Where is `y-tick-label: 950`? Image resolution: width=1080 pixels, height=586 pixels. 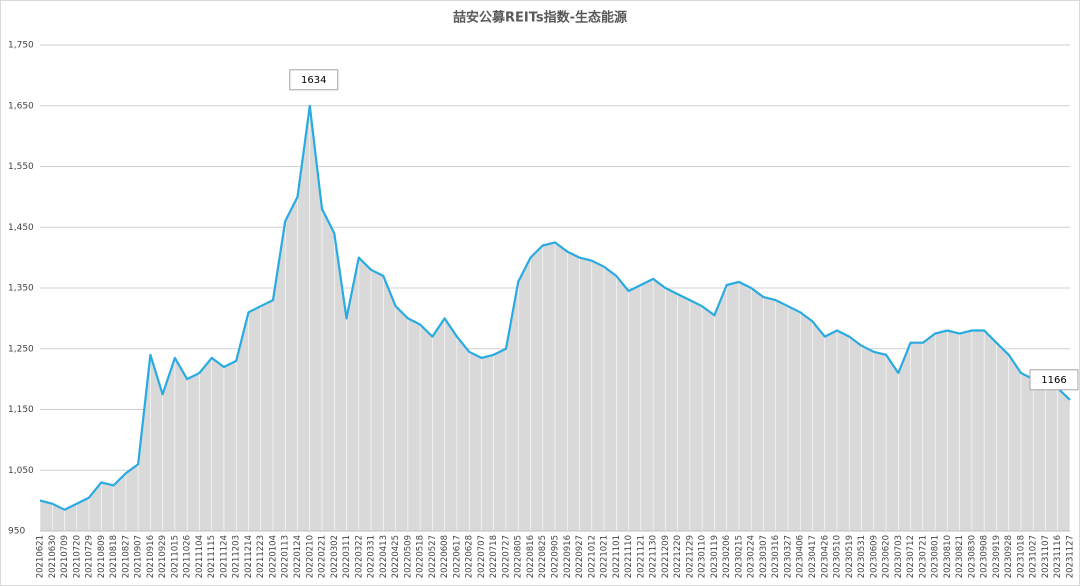
y-tick-label: 950 is located at coordinates (16, 532).